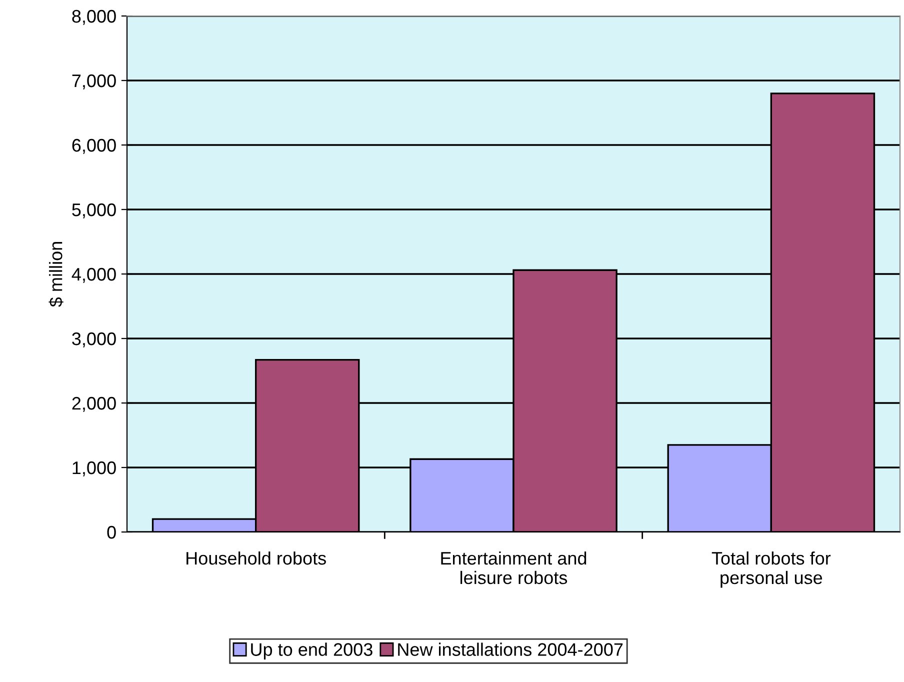 This screenshot has height=682, width=904. I want to click on x-tick-label: Total robots for personal use, so click(771, 569).